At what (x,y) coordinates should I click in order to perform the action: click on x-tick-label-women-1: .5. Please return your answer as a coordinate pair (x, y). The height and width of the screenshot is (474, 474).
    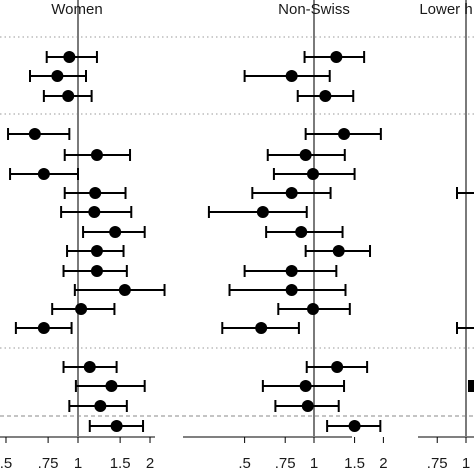
    Looking at the image, I should click on (6, 463).